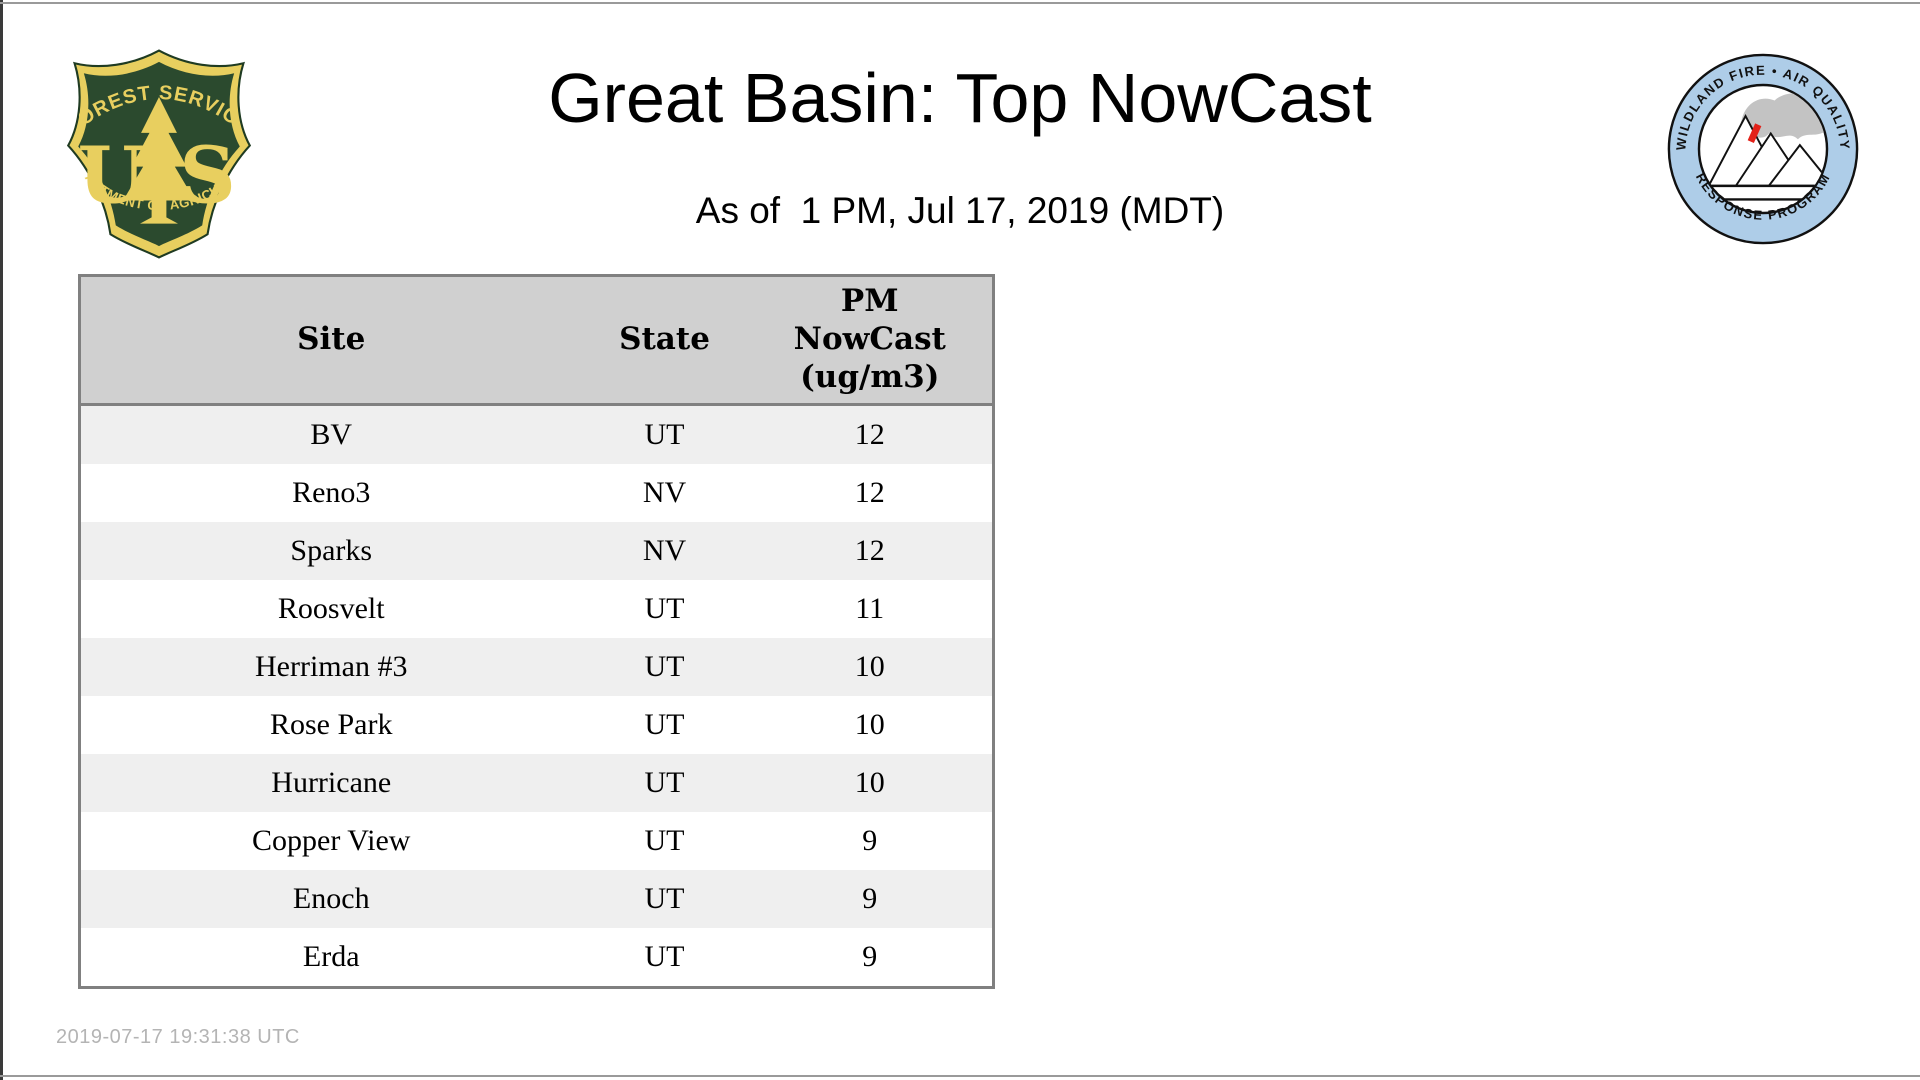  Describe the element at coordinates (330, 958) in the screenshot. I see `cell-site: Erda` at that location.